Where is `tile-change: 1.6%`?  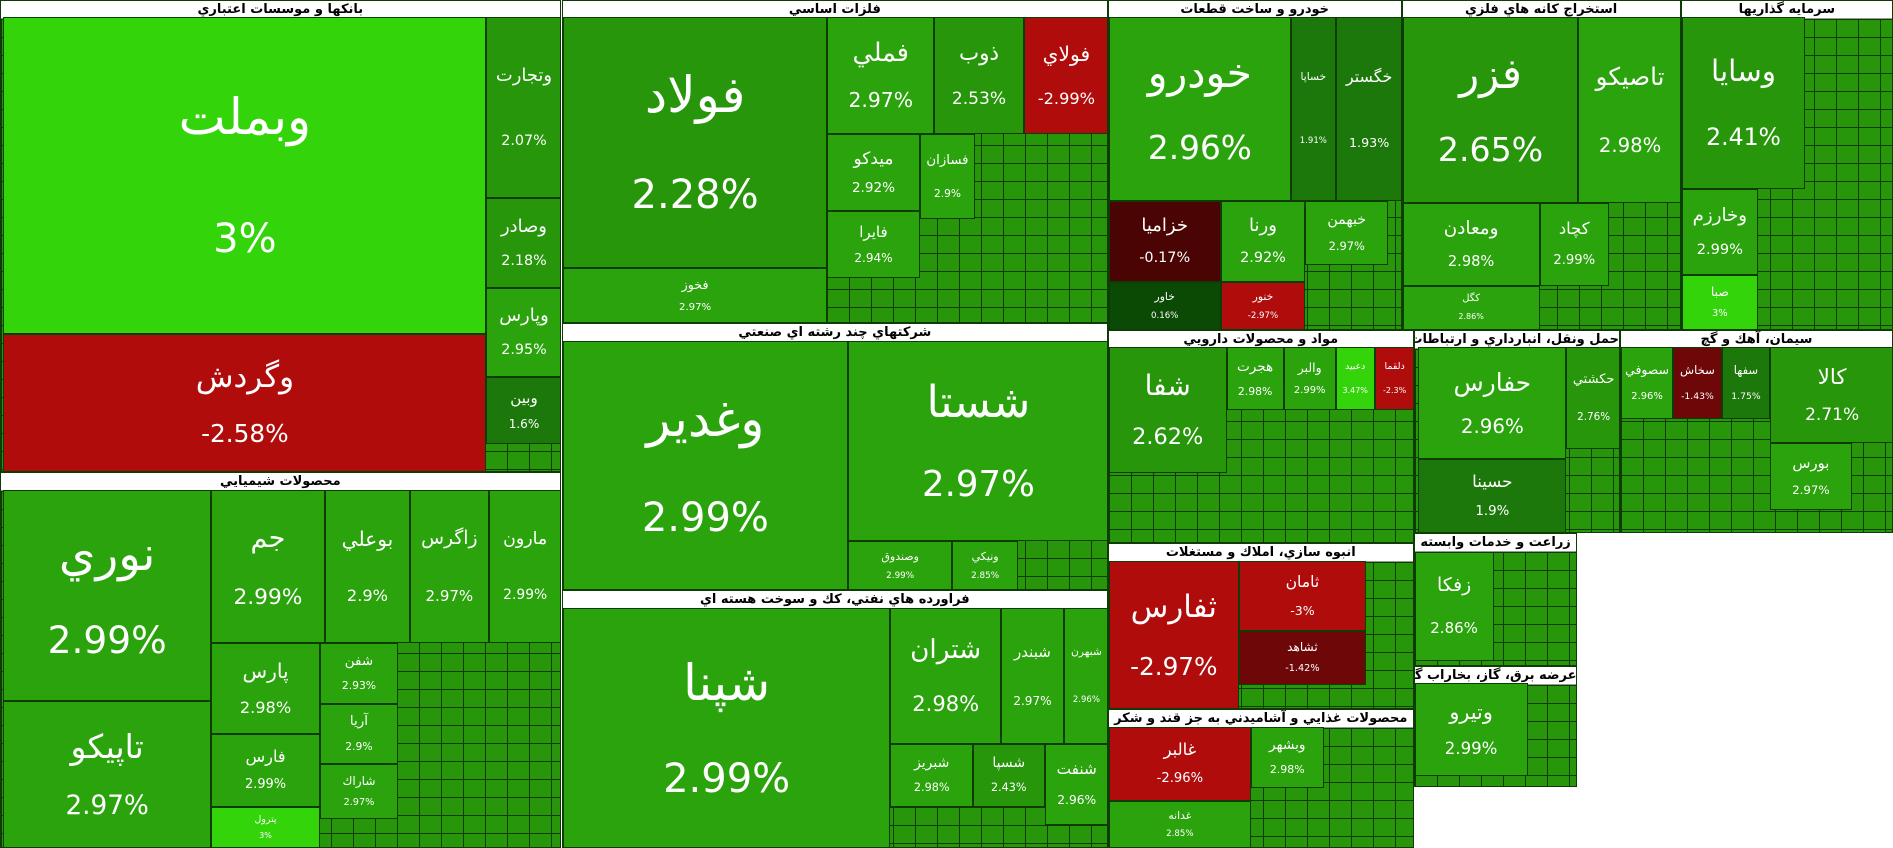
tile-change: 1.6% is located at coordinates (524, 424).